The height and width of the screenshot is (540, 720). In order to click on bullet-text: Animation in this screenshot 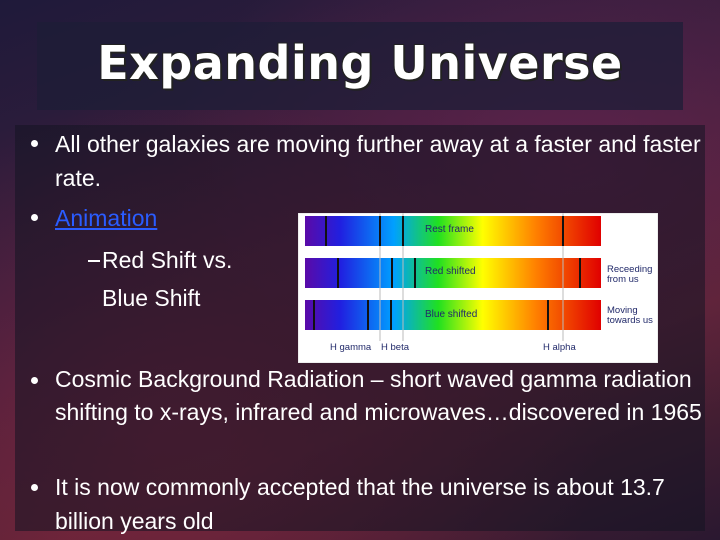, I will do `click(106, 218)`.